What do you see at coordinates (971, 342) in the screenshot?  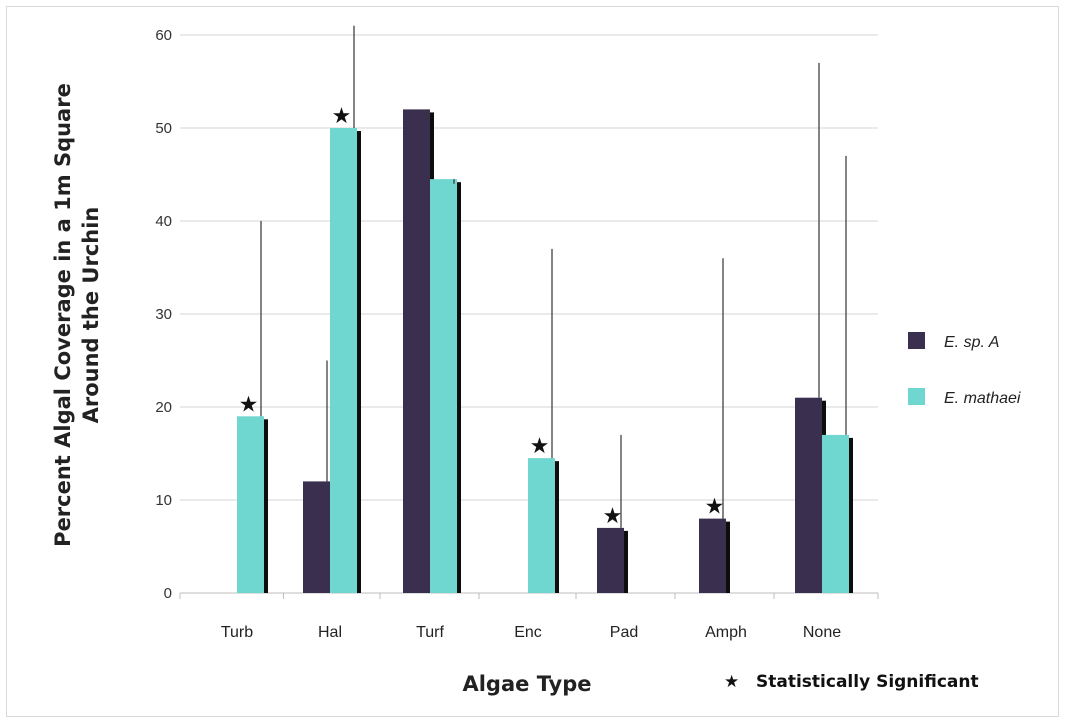 I see `legend-label-e-sp-a: E. sp. A` at bounding box center [971, 342].